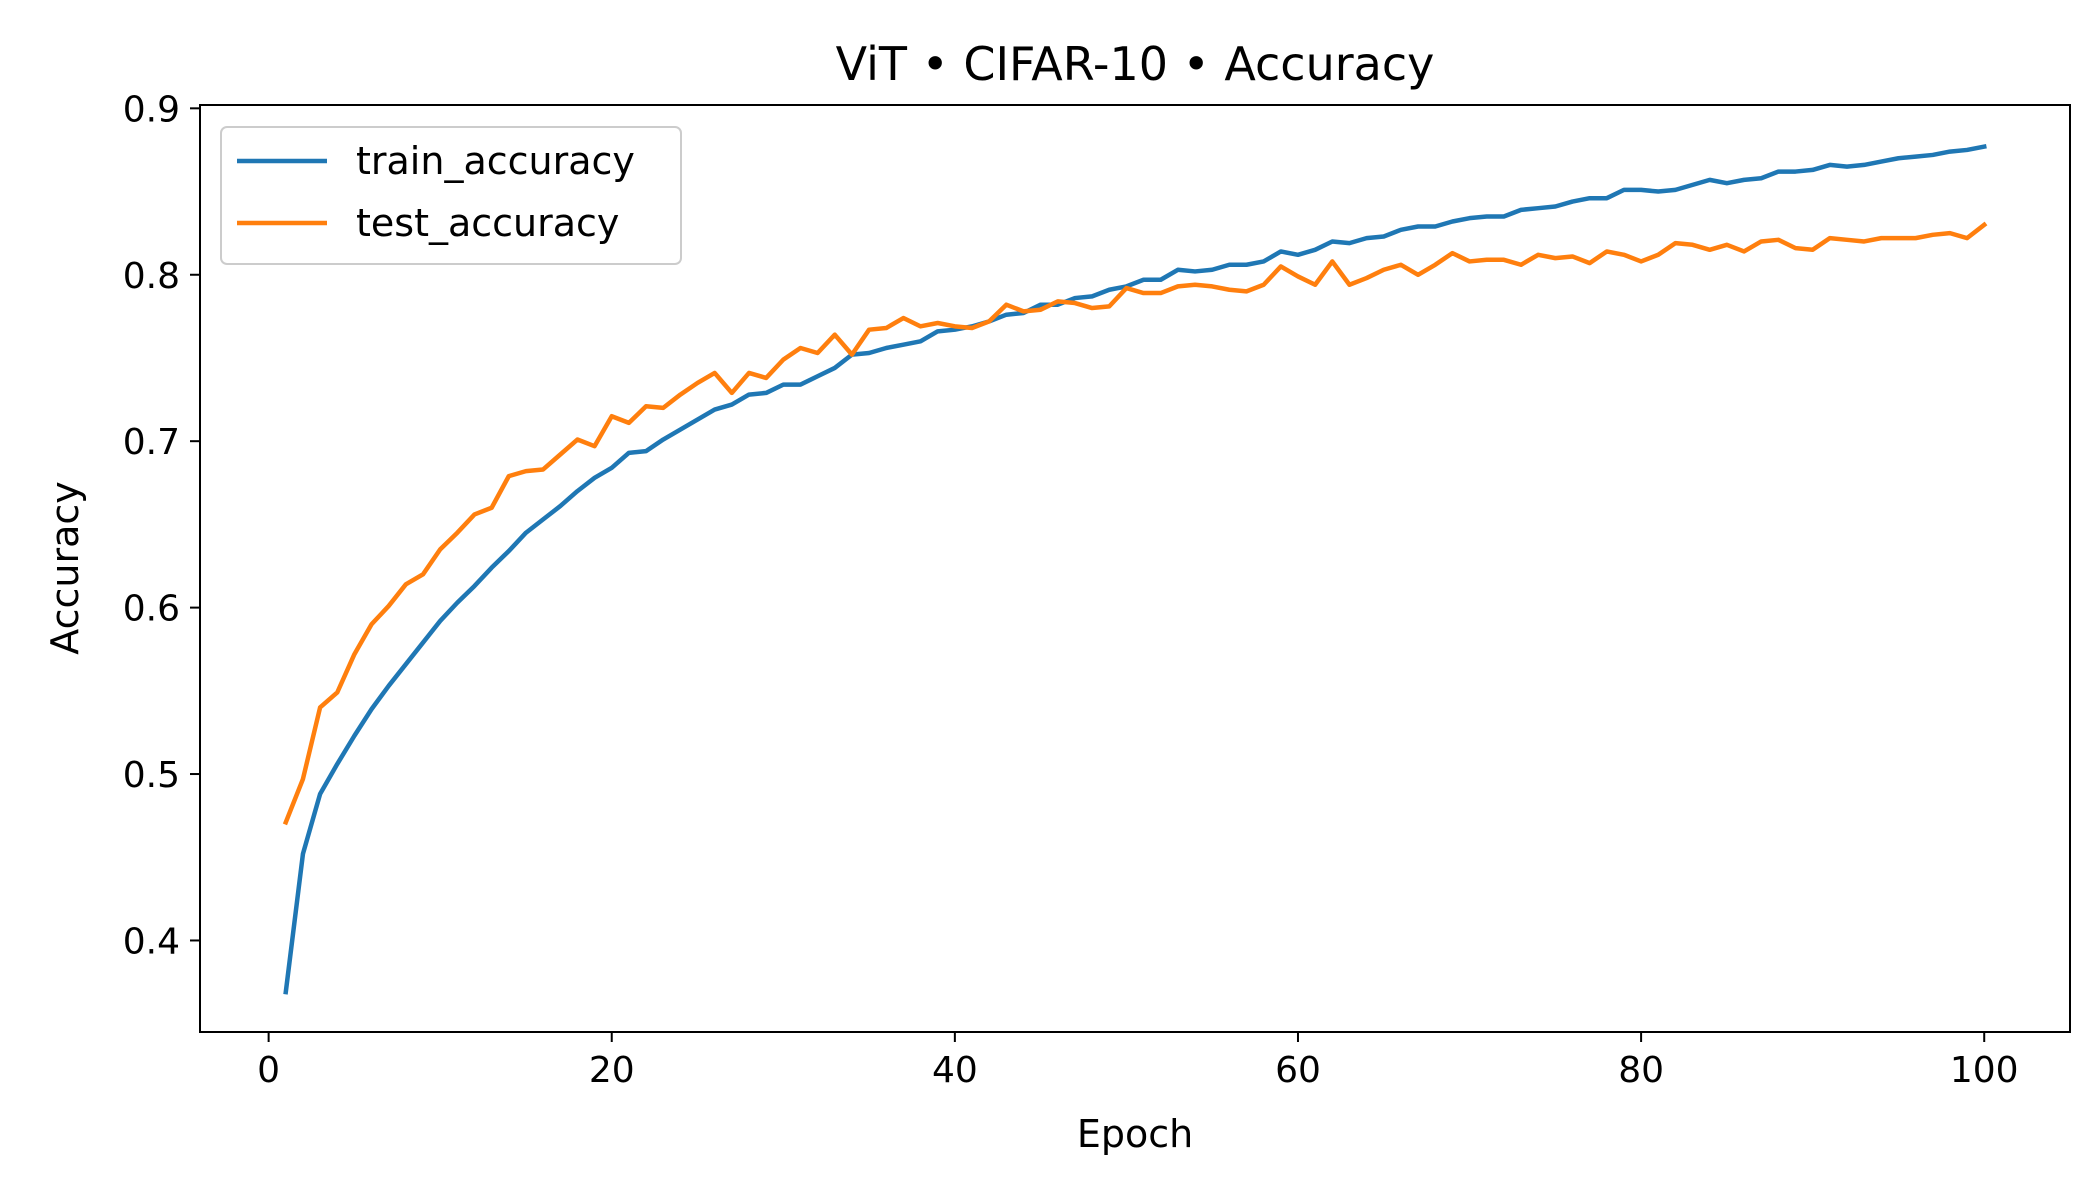 Image resolution: width=2100 pixels, height=1200 pixels. What do you see at coordinates (1135, 64) in the screenshot?
I see `chart-title: ViT • CIFAR-10 • Accuracy` at bounding box center [1135, 64].